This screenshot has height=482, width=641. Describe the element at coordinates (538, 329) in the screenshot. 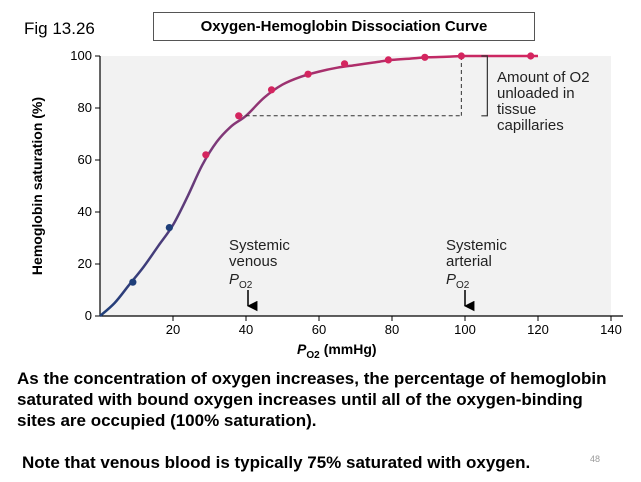

I see `x-tick-label: 120` at that location.